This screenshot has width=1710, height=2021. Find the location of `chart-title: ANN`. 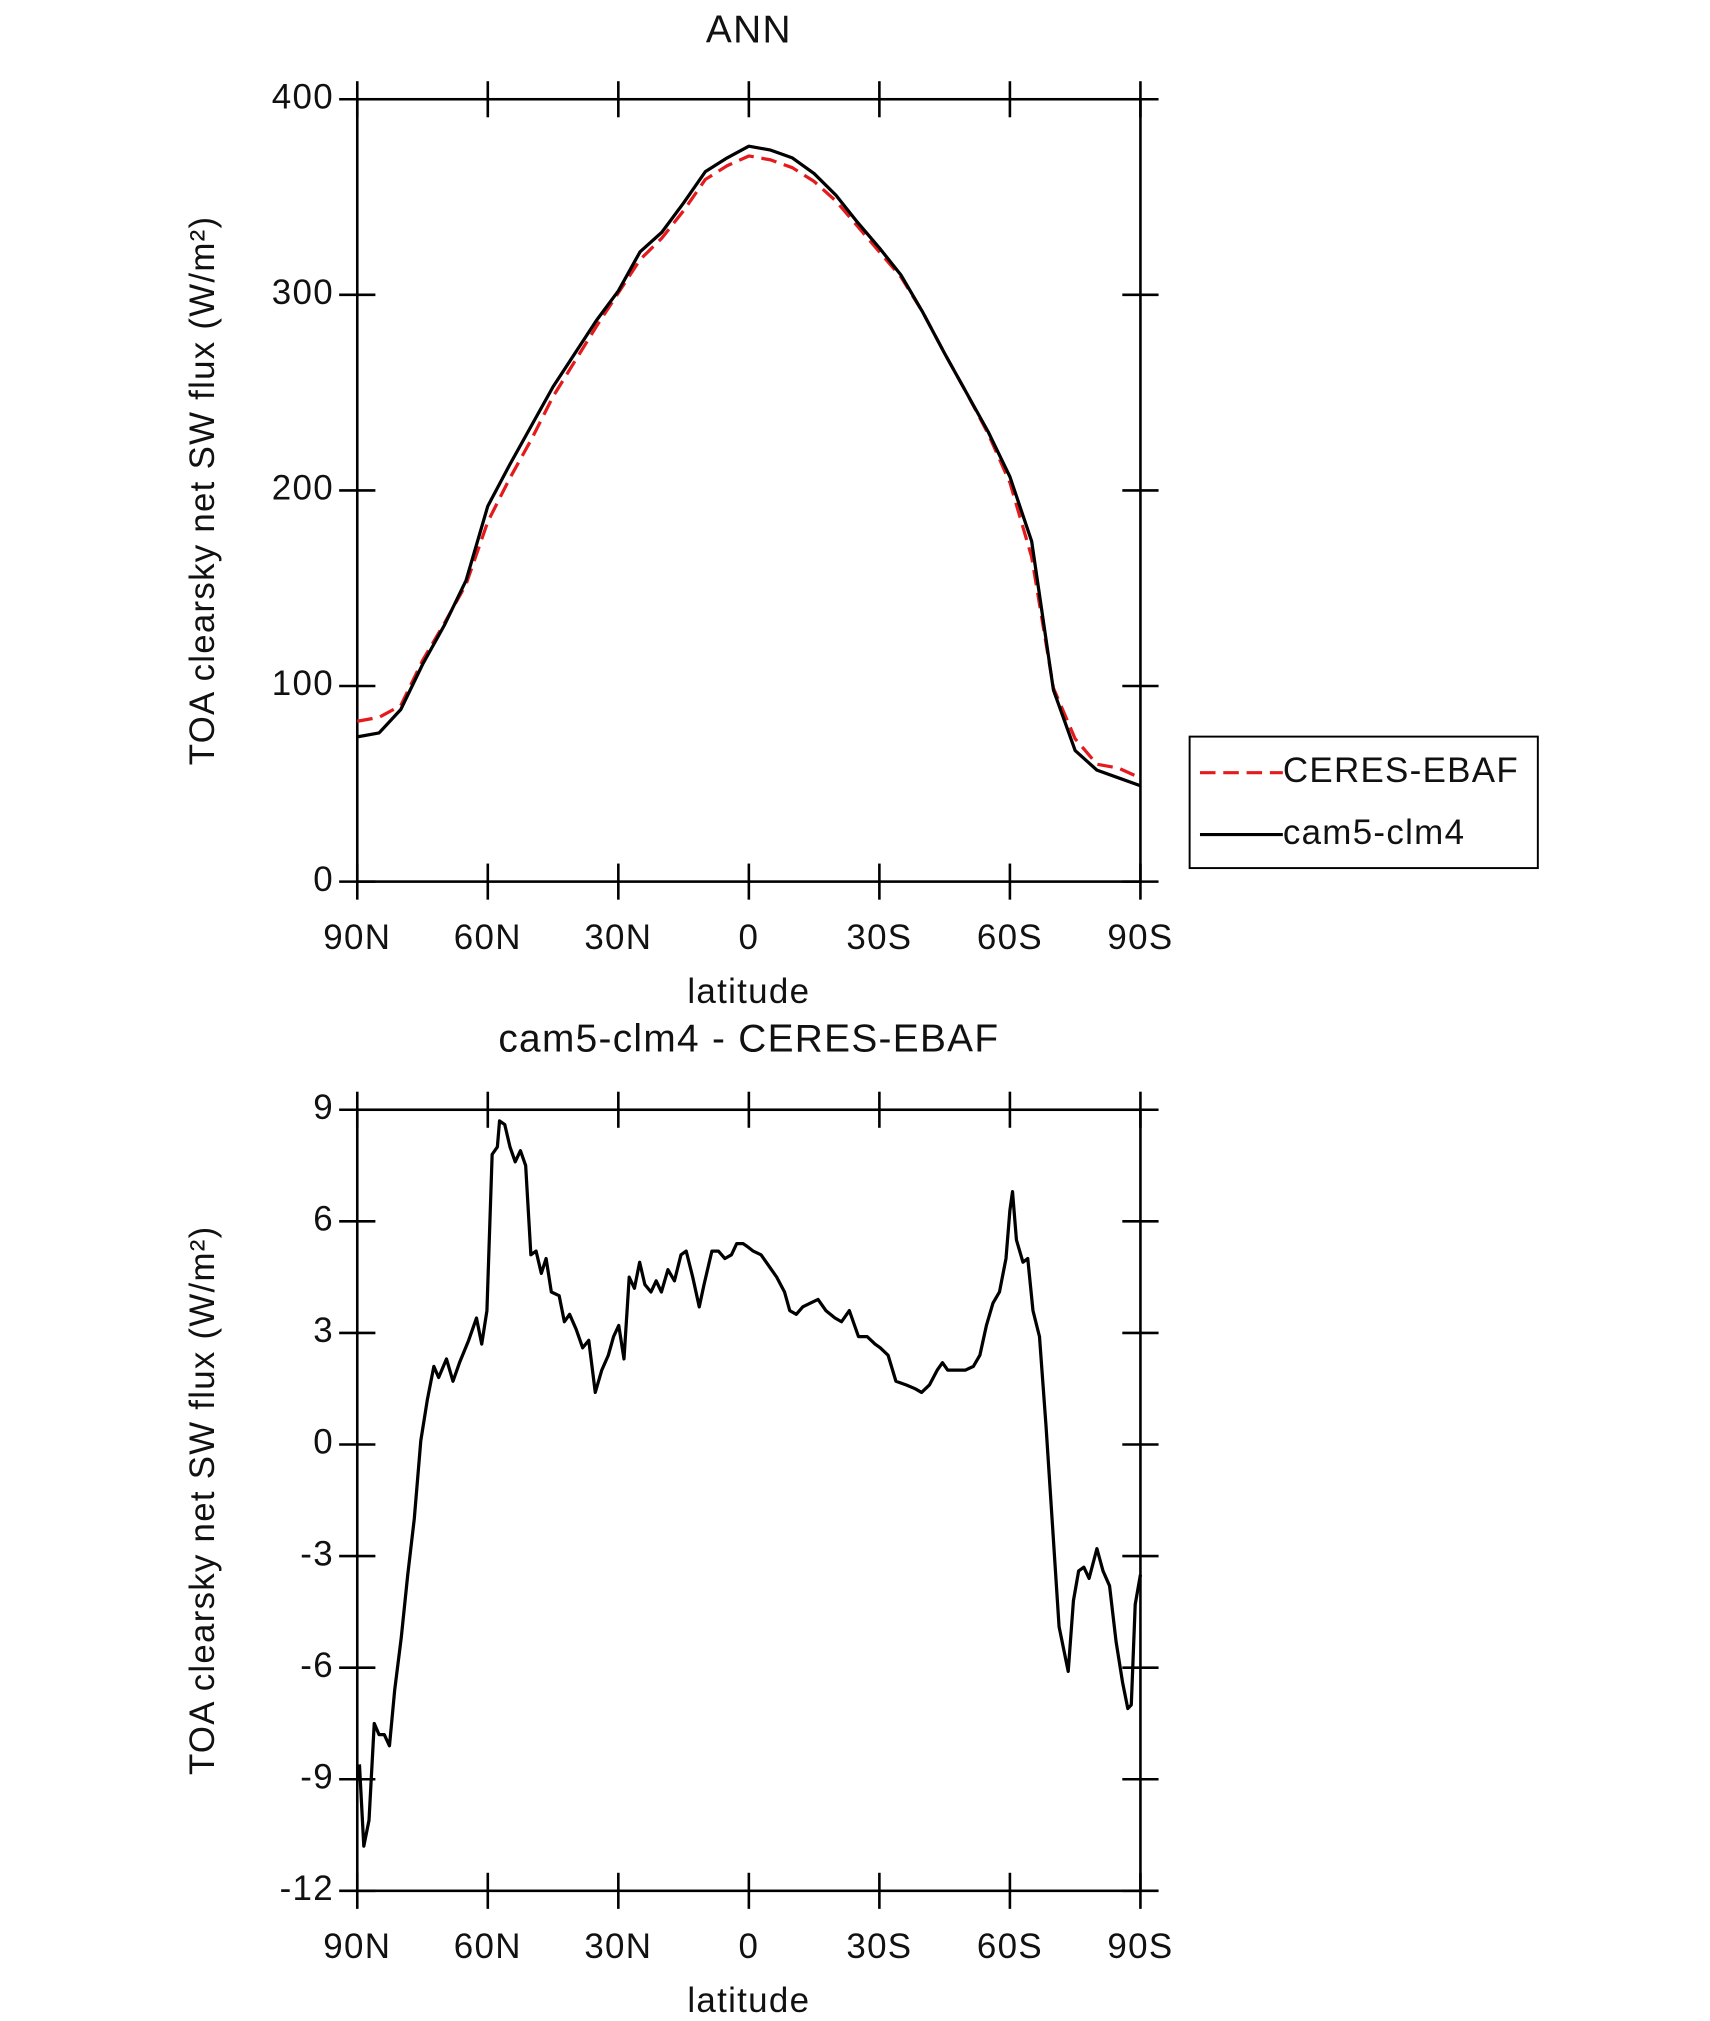

chart-title: ANN is located at coordinates (749, 30).